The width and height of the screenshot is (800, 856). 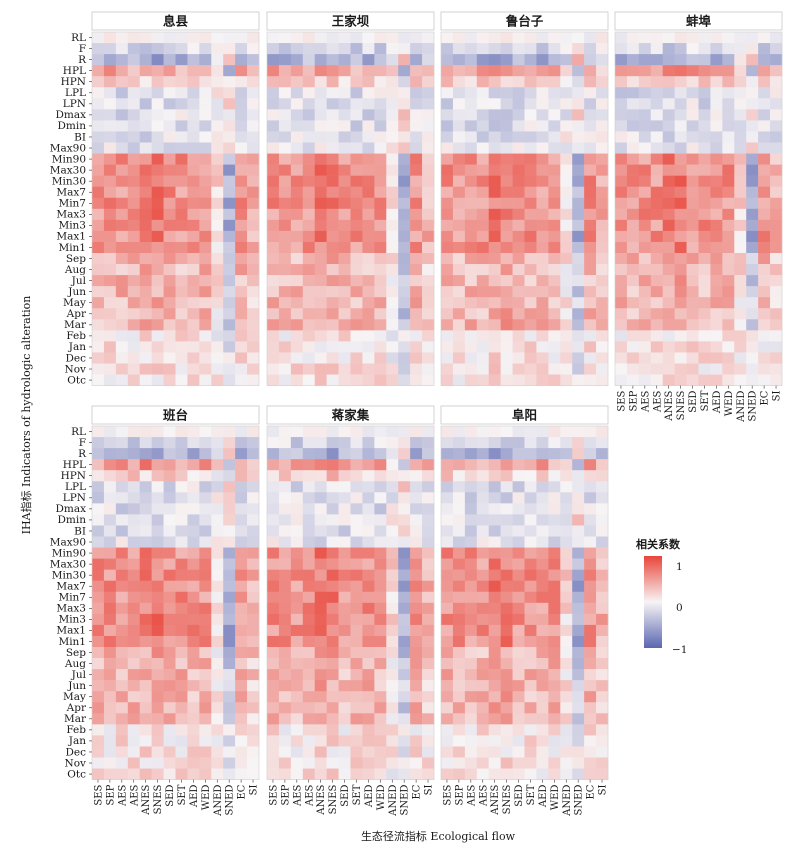 I want to click on x-tick-label: AED, so click(x=717, y=403).